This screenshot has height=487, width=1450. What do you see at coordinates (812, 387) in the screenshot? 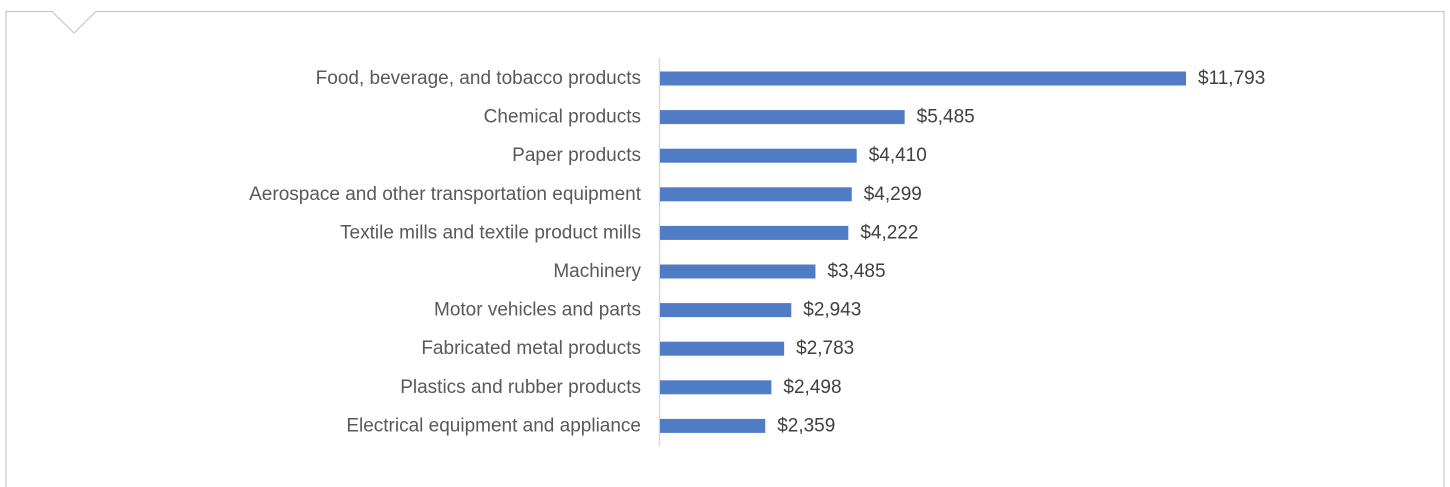
I see `data-label: $2,498` at bounding box center [812, 387].